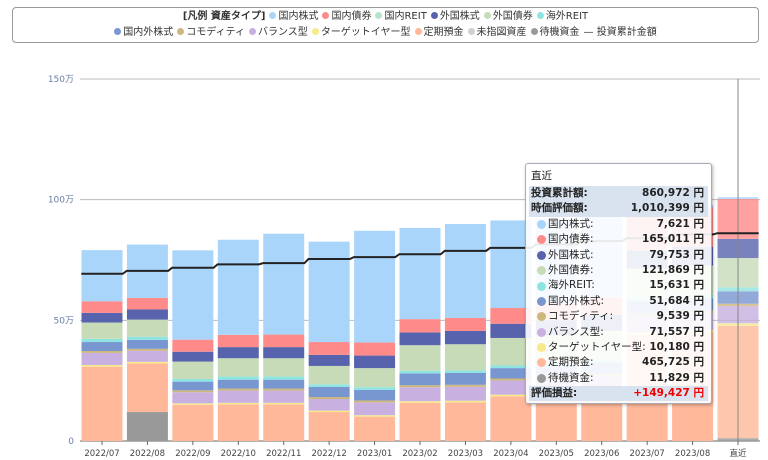 Image resolution: width=768 pixels, height=460 pixels. Describe the element at coordinates (455, 17) in the screenshot. I see `legend-item: 外国株式` at that location.